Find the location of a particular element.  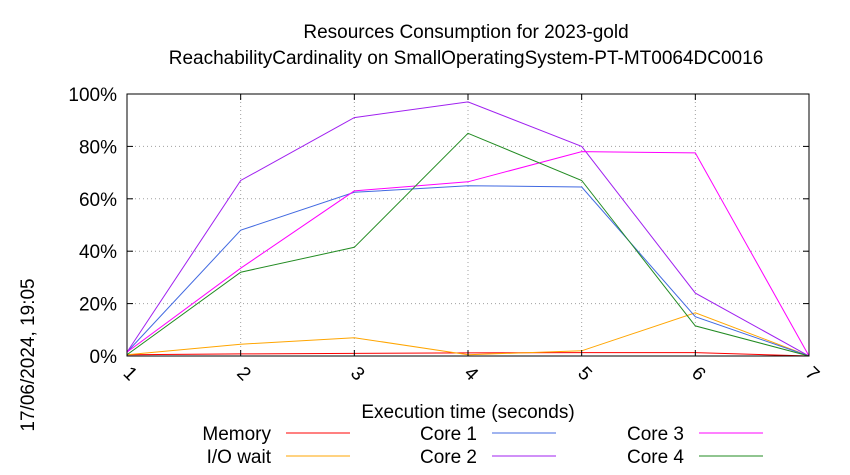

legend-label-core-2: Core 2 is located at coordinates (448, 457).